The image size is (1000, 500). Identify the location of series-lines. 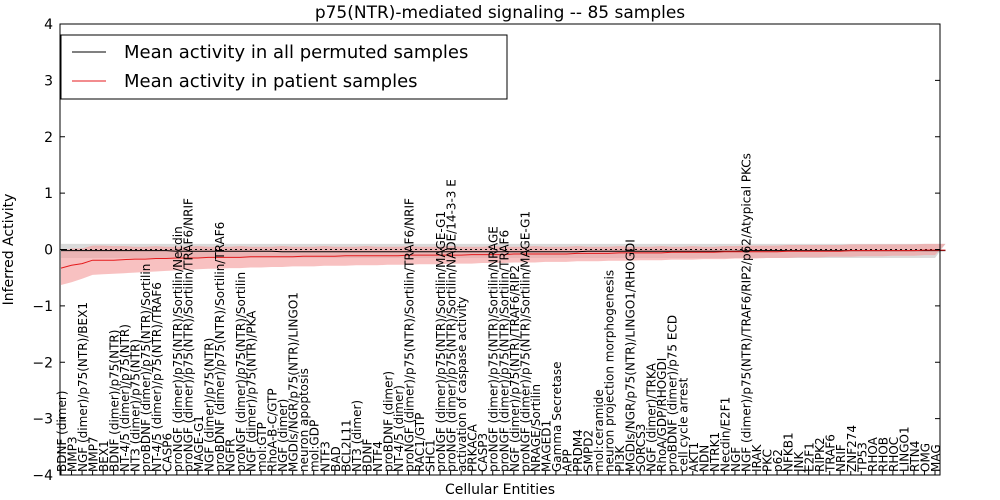
(503, 259).